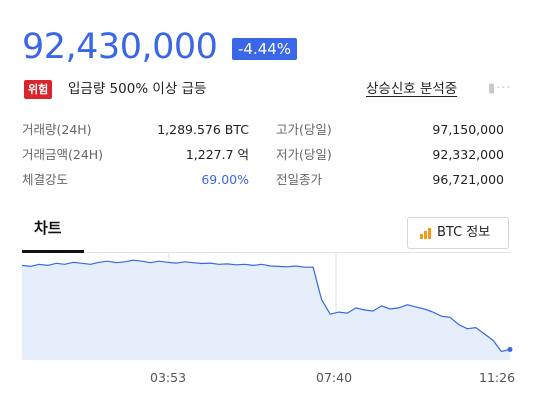  I want to click on stat-value-low: 92,332,000, so click(468, 154).